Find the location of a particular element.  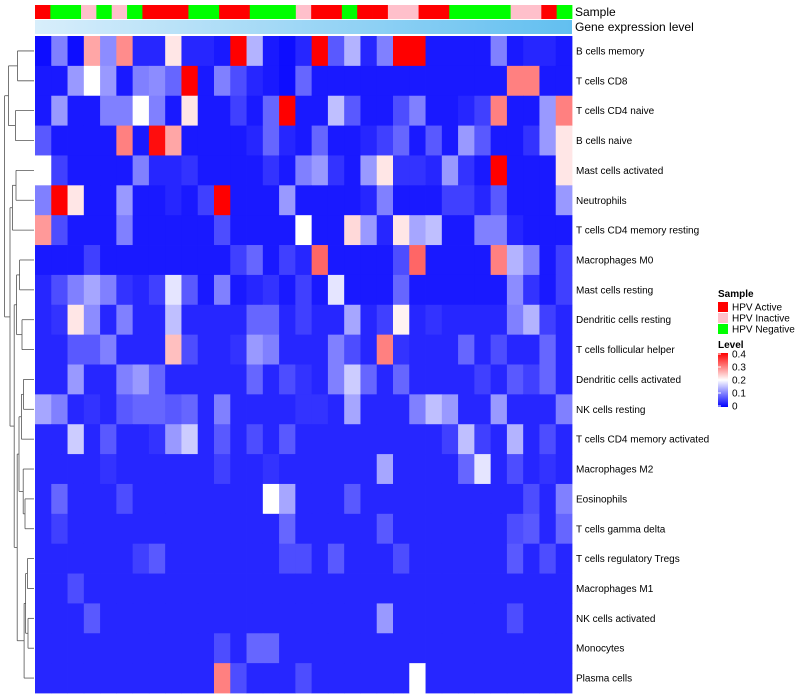

gene-expression-bar is located at coordinates (303, 27).